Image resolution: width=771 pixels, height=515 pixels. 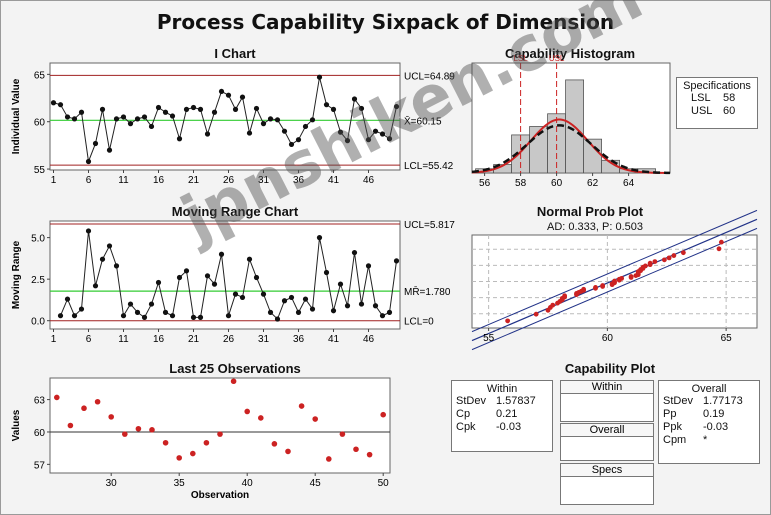 What do you see at coordinates (235, 53) in the screenshot?
I see `ichart-title: I Chart` at bounding box center [235, 53].